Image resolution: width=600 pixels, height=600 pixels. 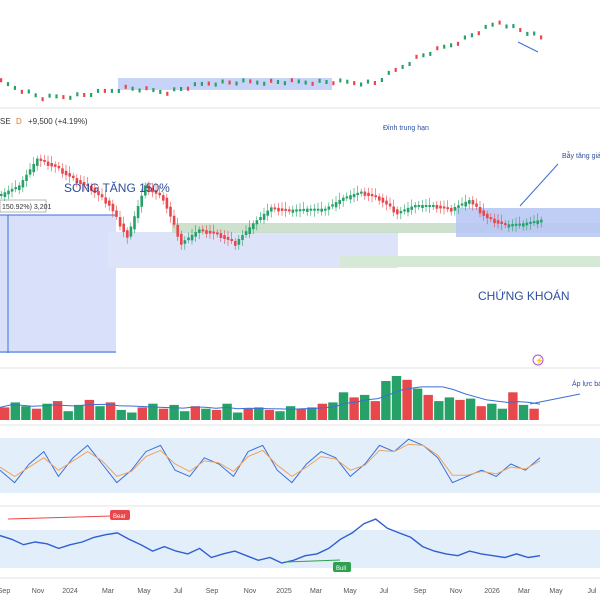 What do you see at coordinates (212, 591) in the screenshot?
I see `x-tick-label: Sep` at bounding box center [212, 591].